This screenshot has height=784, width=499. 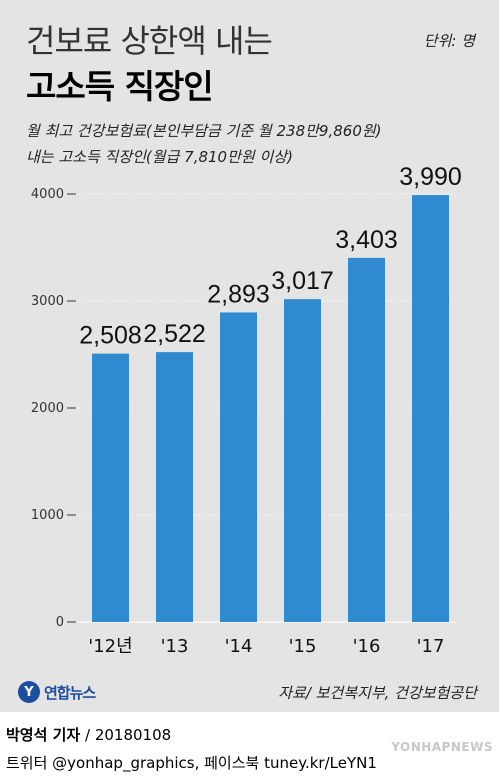 I want to click on category-label-0: '12년, so click(x=110, y=646).